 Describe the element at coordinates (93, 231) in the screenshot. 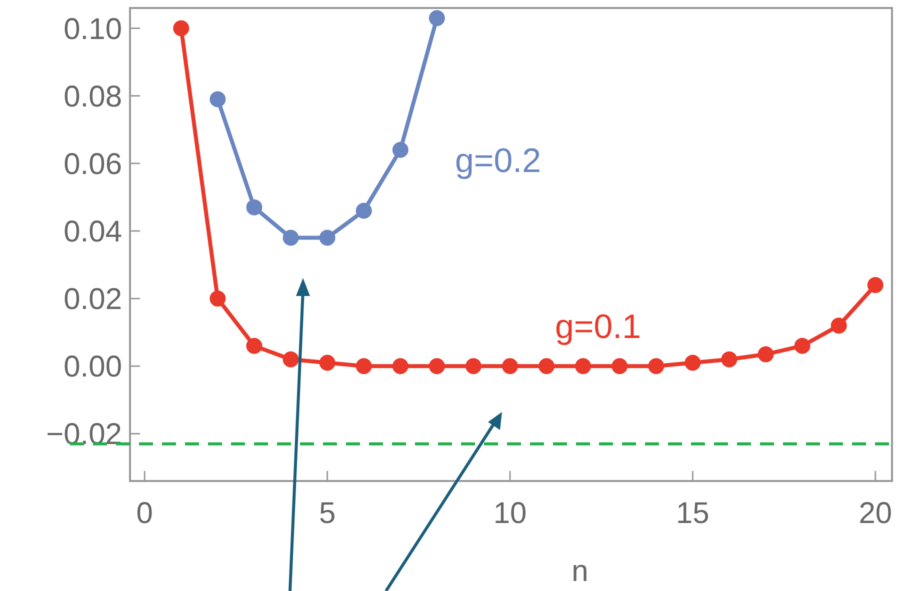

I see `y-tick-label: 0.04` at that location.